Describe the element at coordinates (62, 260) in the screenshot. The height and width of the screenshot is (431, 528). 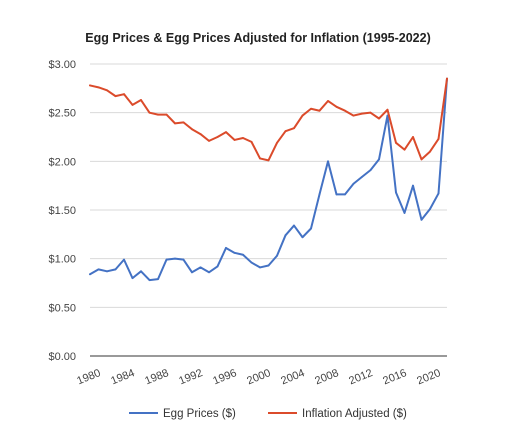
I see `y-tick-label: $1.00` at that location.